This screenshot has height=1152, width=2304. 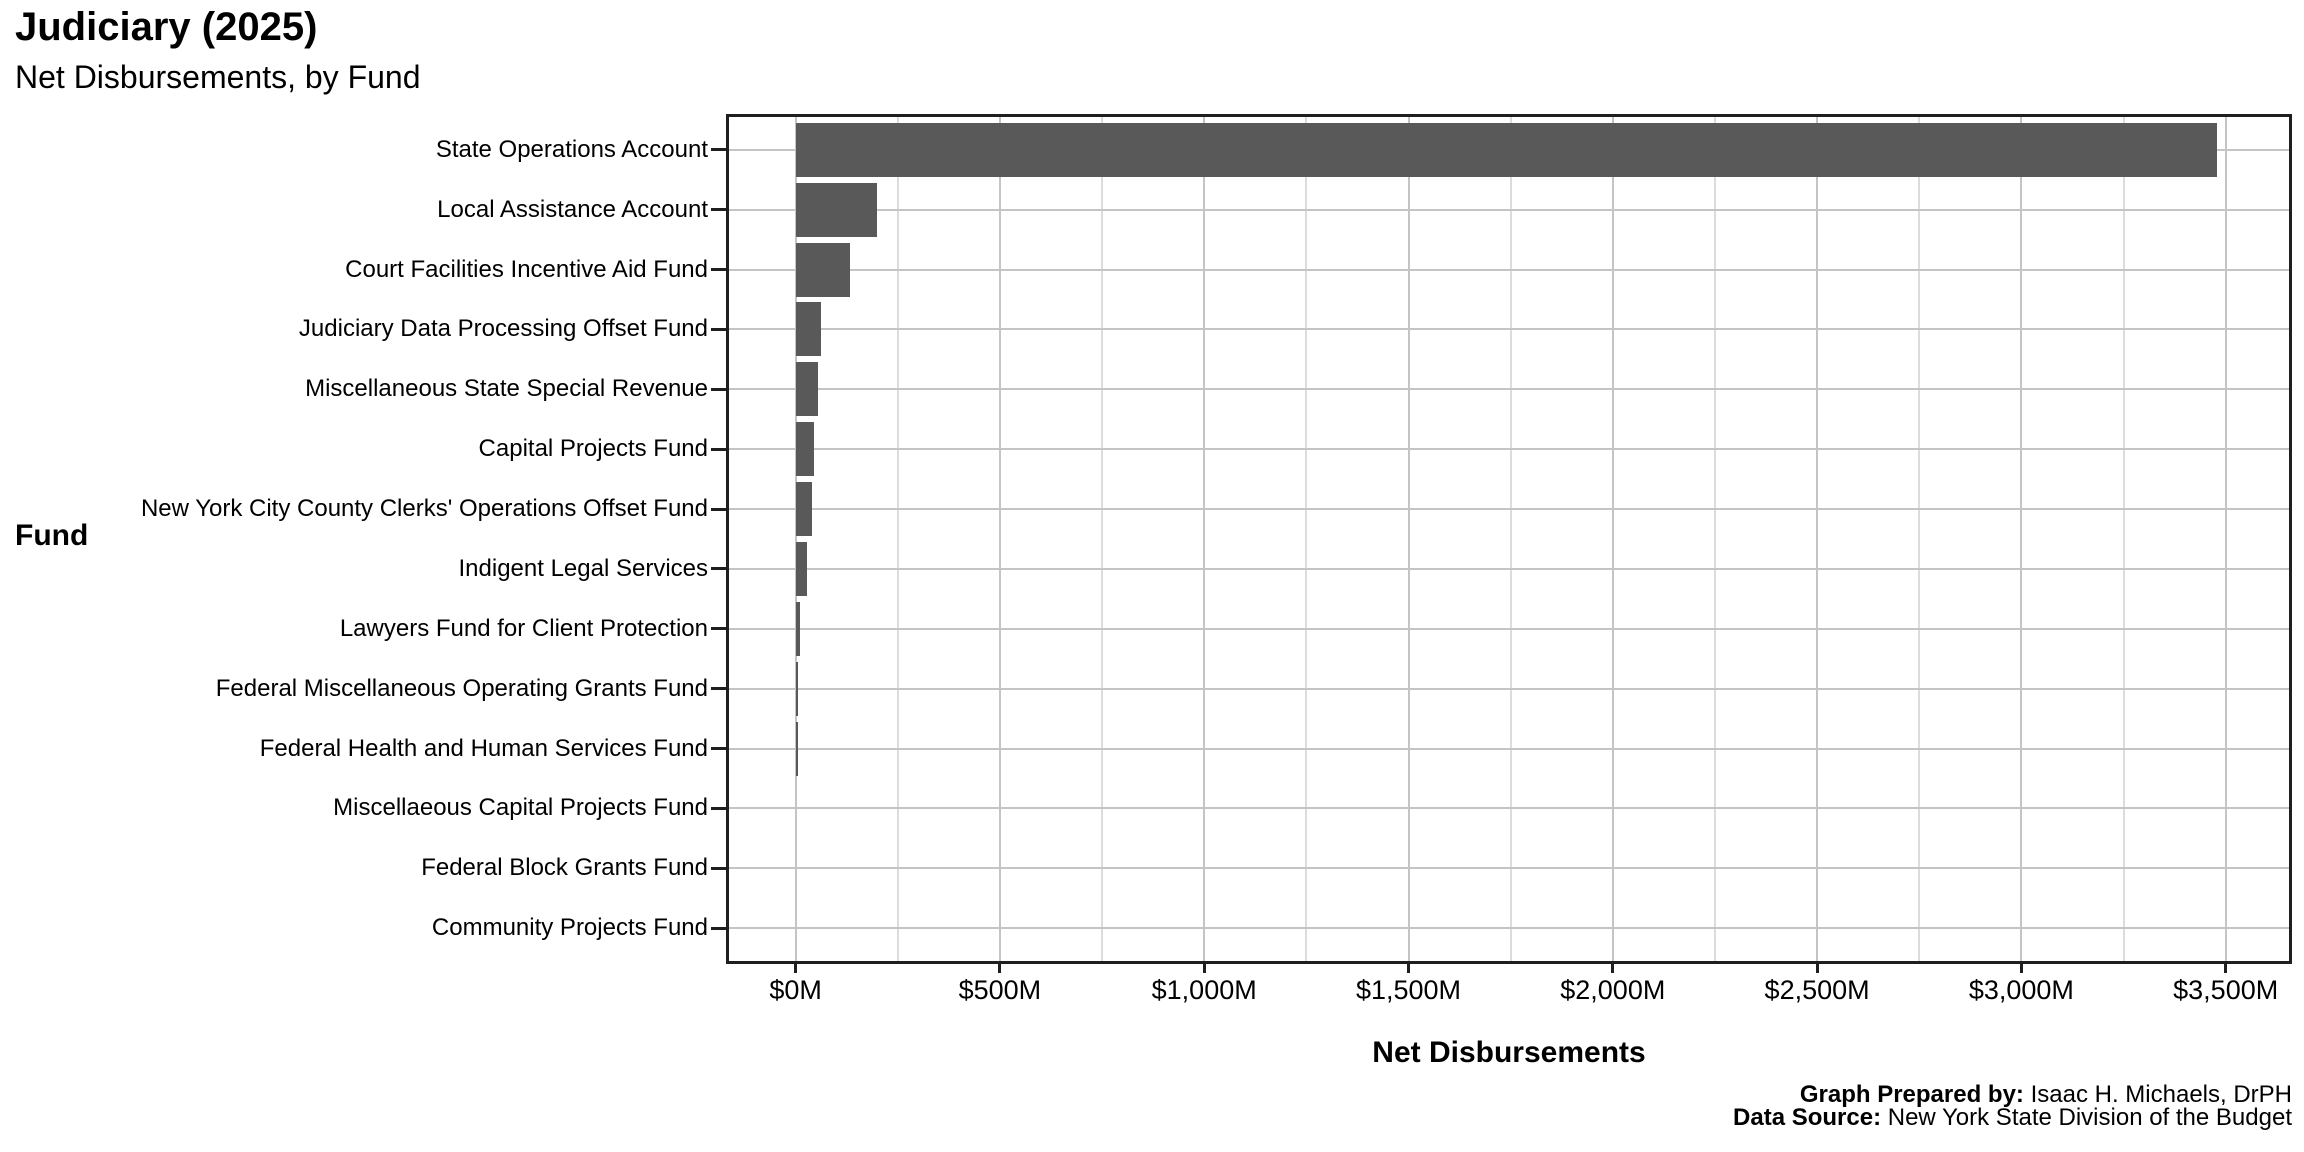 I want to click on y-axis-label: Federal Health and Human Services Fund, so click(x=483, y=748).